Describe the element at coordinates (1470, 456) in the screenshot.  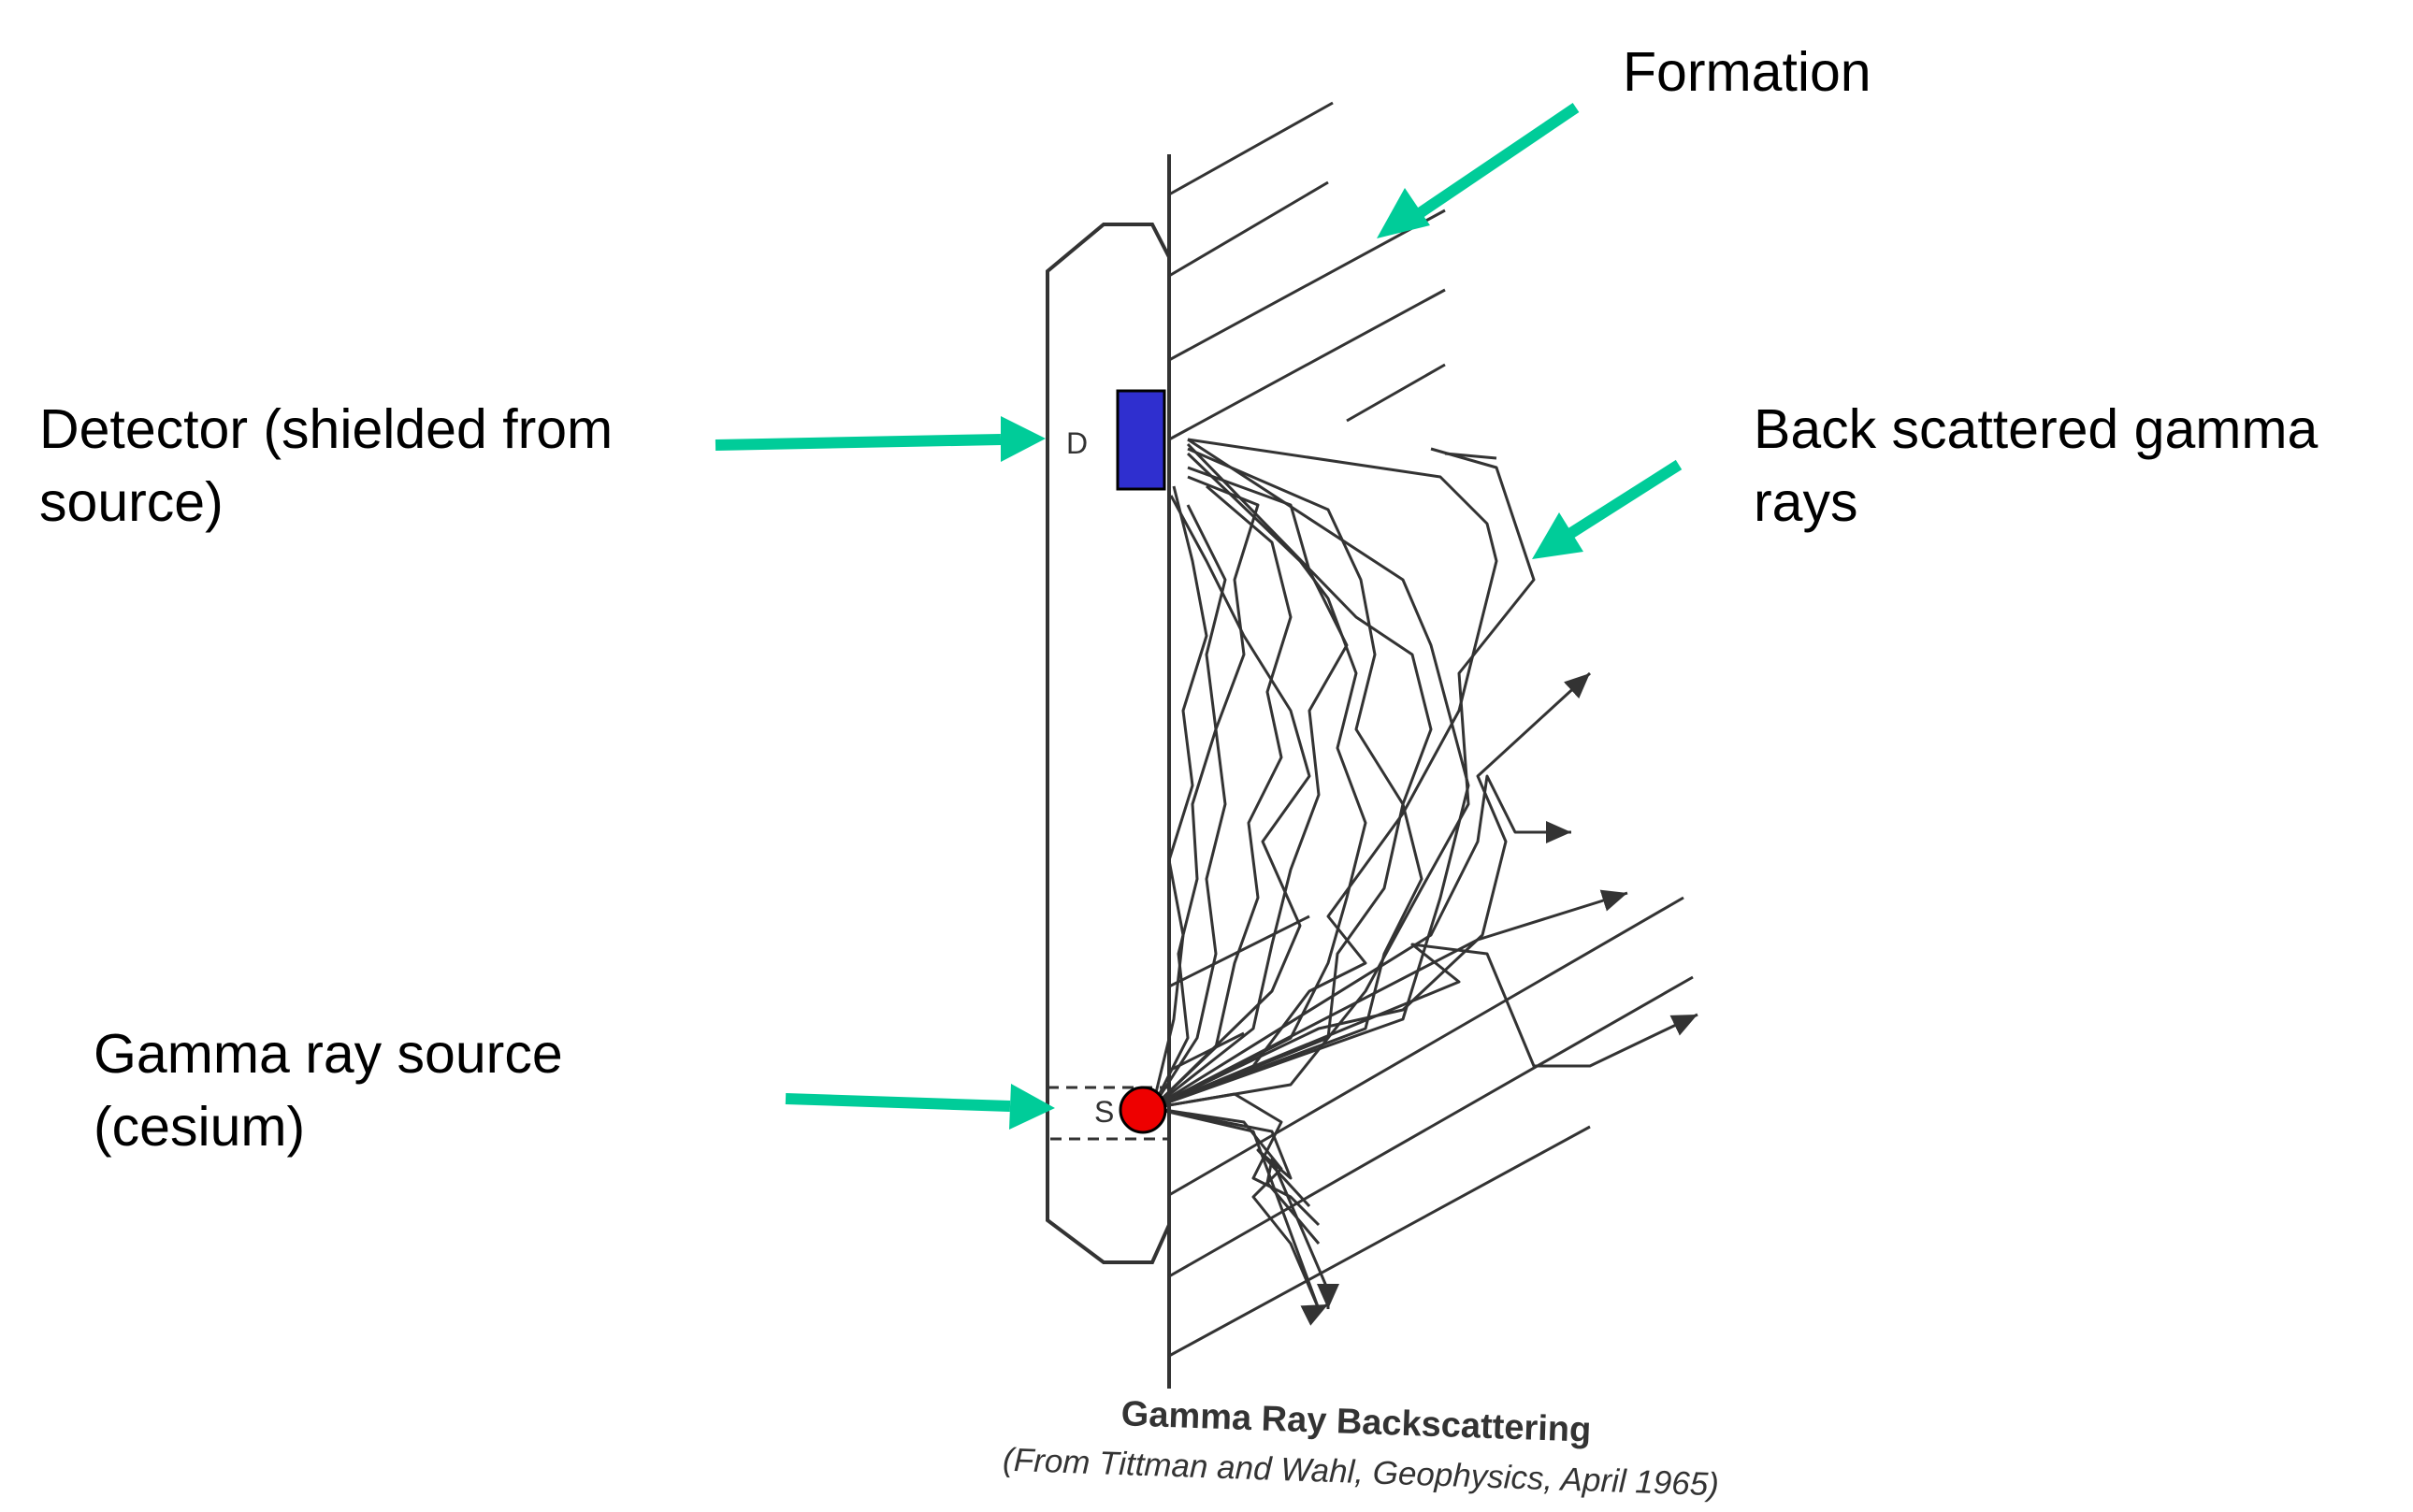
I see `gamma-ray-dash` at that location.